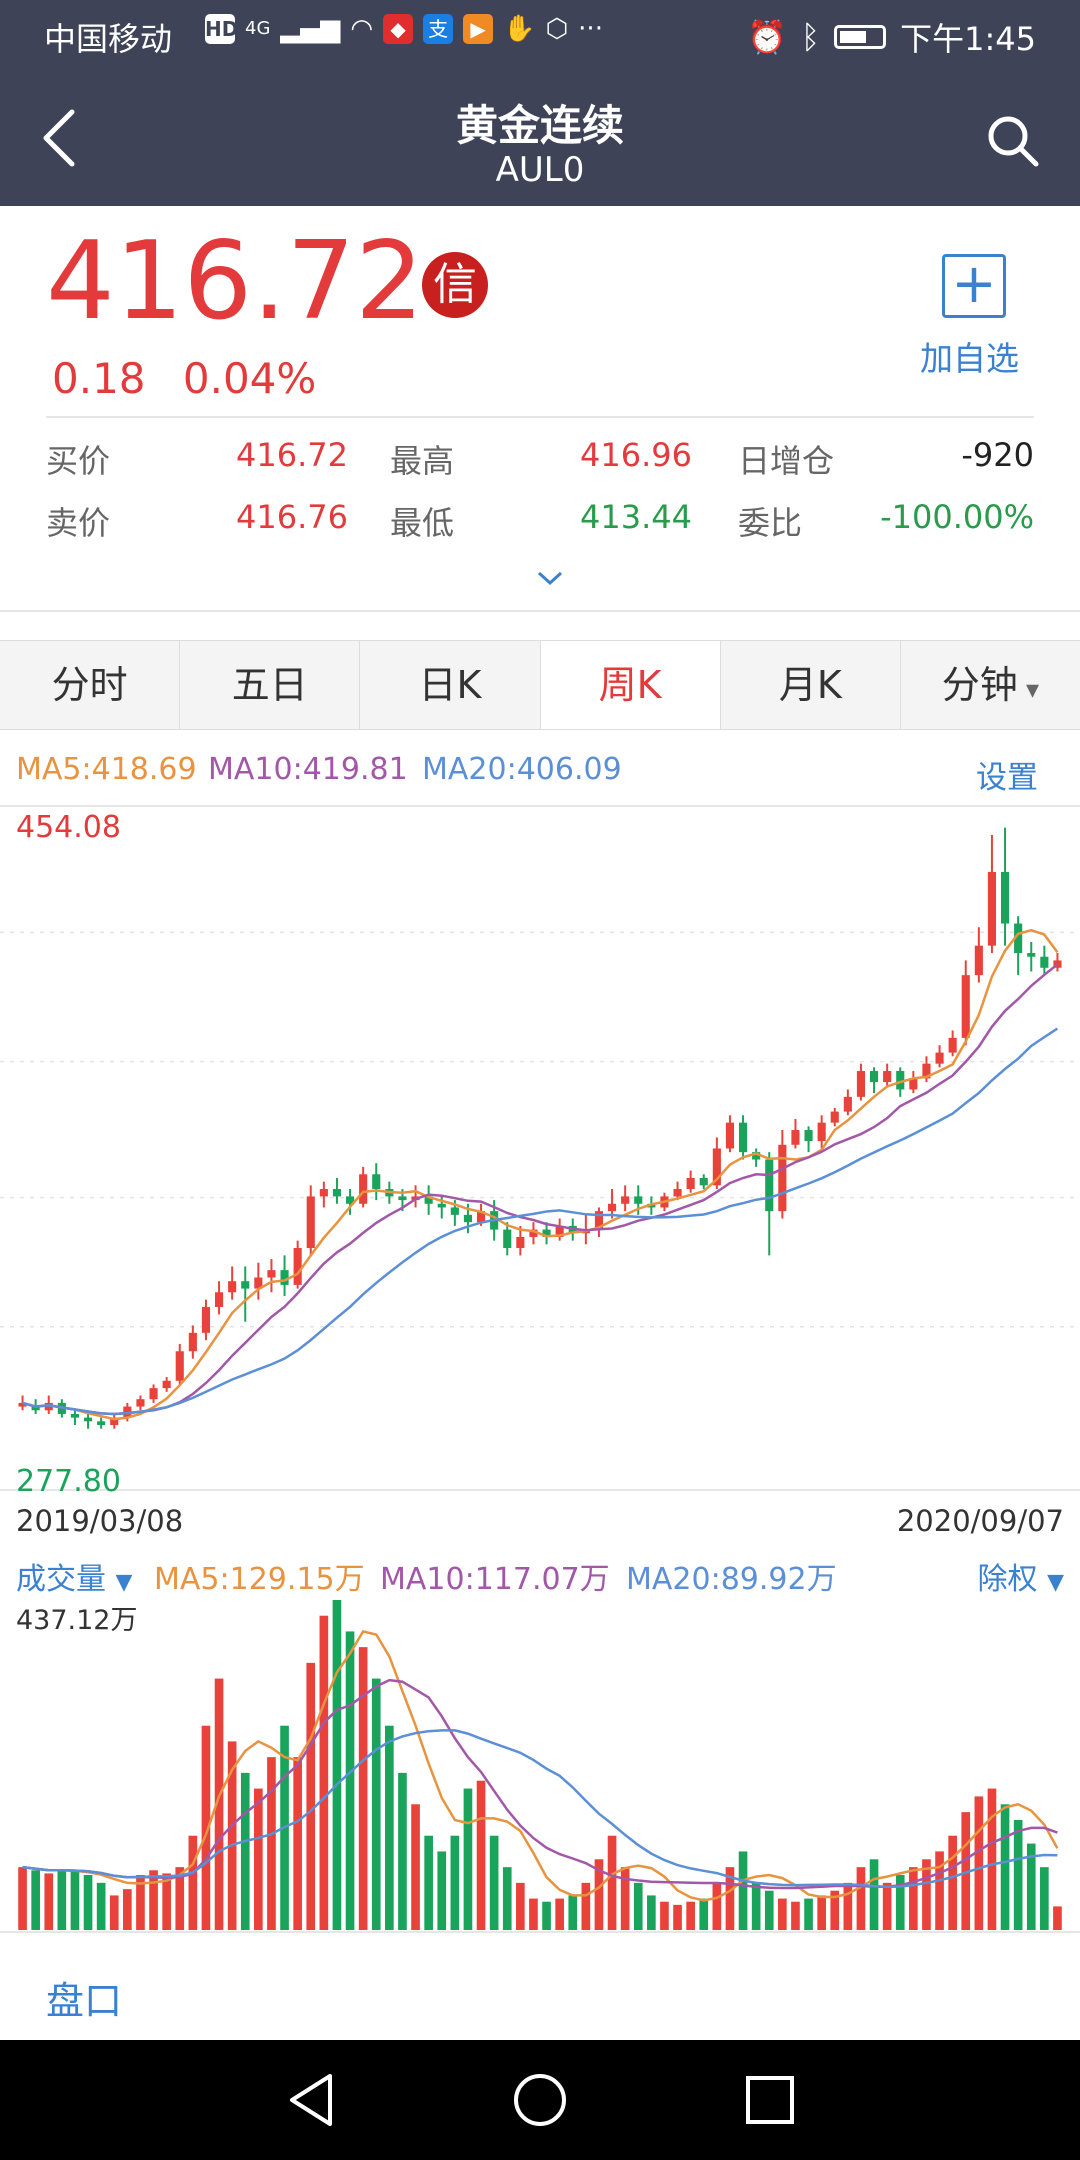 Image resolution: width=1080 pixels, height=2160 pixels. I want to click on tab-label: 月K, so click(810, 685).